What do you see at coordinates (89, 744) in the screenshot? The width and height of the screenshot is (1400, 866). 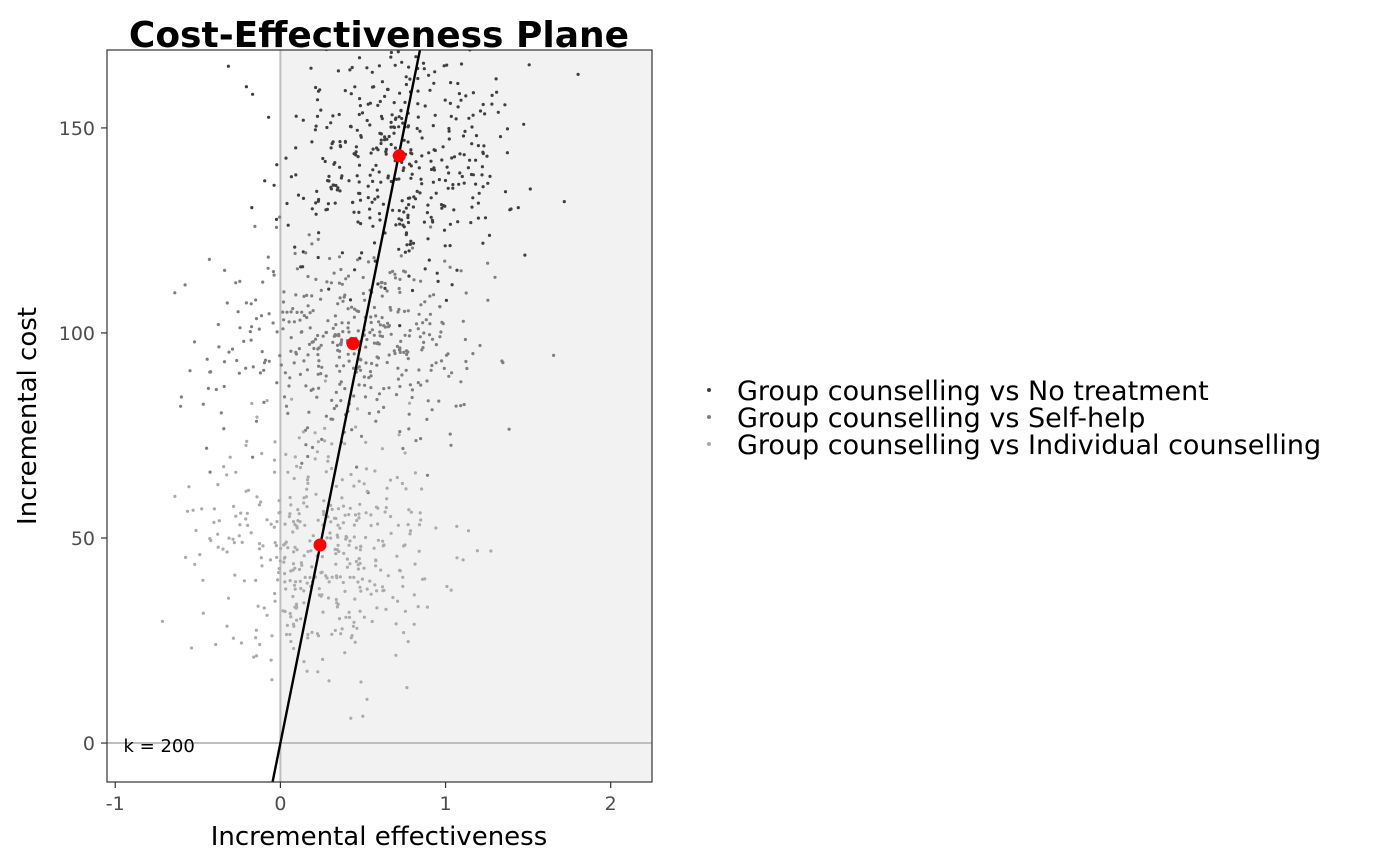 I see `y-tick-label: 0` at bounding box center [89, 744].